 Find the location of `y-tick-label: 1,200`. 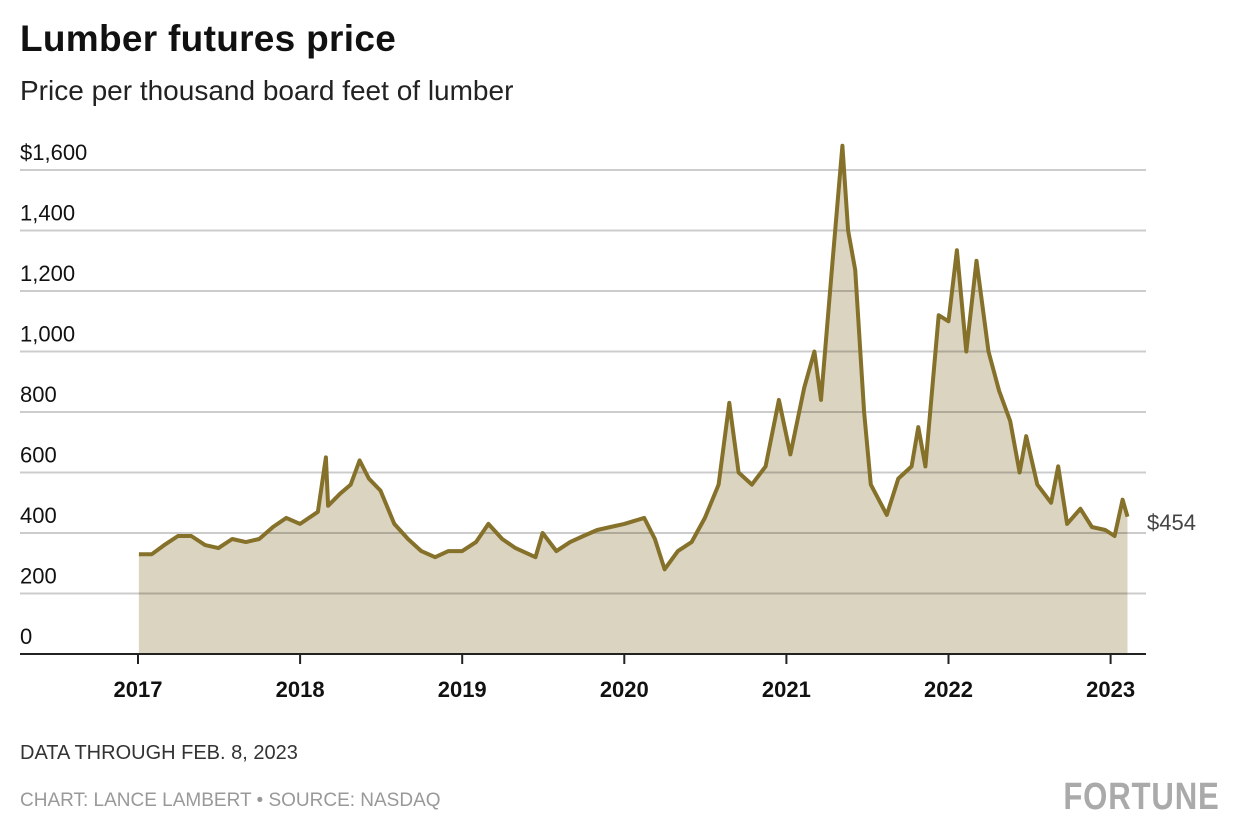

y-tick-label: 1,200 is located at coordinates (47, 273).